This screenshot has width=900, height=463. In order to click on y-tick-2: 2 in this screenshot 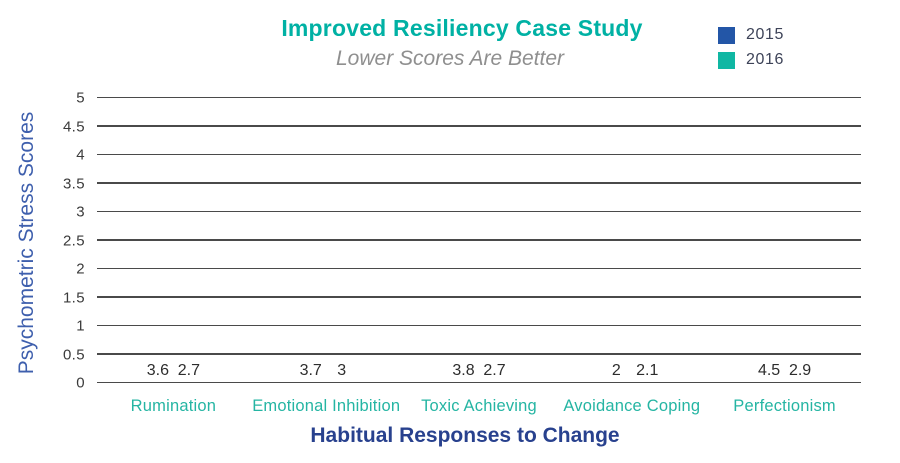, I will do `click(80, 269)`.